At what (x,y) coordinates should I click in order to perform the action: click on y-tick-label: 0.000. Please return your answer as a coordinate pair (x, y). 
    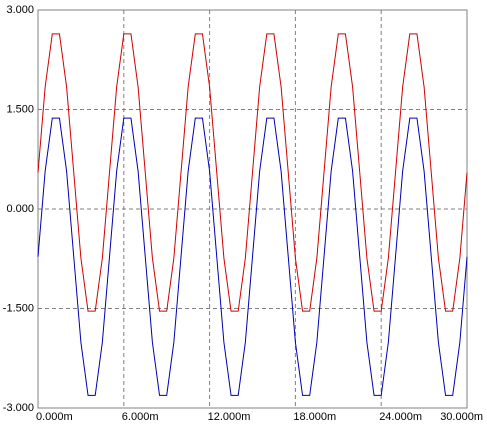
    Looking at the image, I should click on (20, 209).